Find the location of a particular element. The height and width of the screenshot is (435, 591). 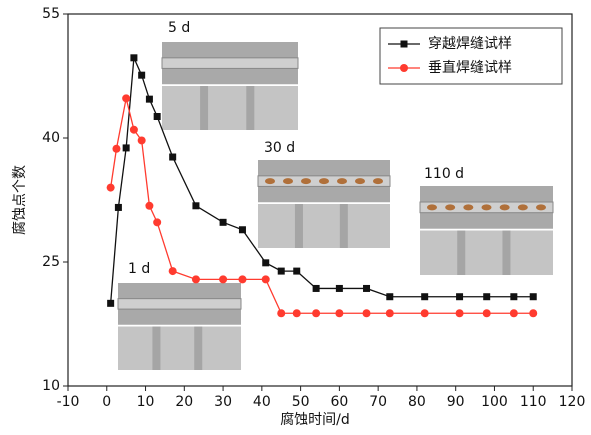

x-tick-label: 100 is located at coordinates (494, 402).